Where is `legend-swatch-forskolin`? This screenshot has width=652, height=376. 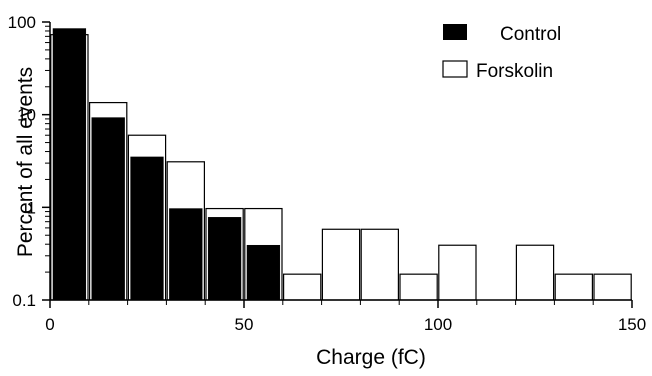 legend-swatch-forskolin is located at coordinates (455, 69).